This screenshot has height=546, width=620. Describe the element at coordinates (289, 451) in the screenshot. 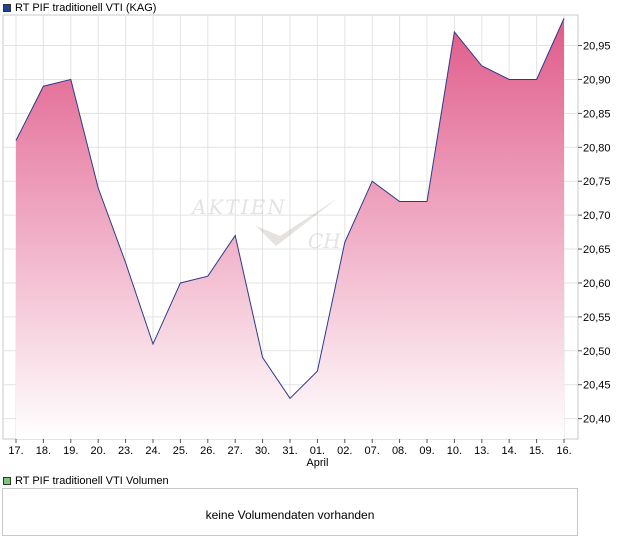

I see `x-tick-label: 31.` at that location.